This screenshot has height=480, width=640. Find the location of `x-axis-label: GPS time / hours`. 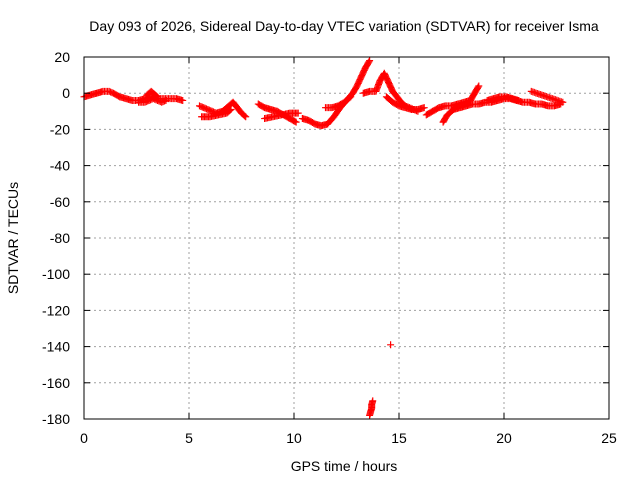

x-axis-label: GPS time / hours is located at coordinates (344, 466).